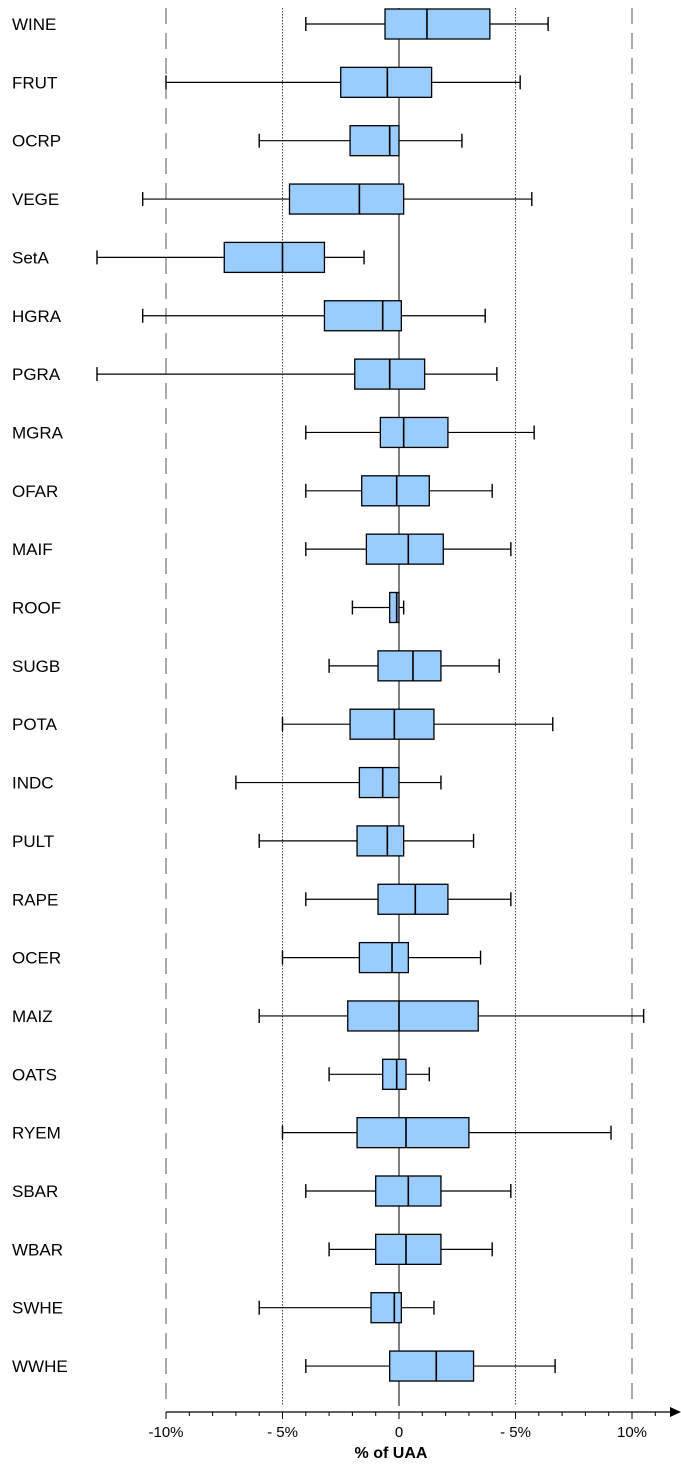 This screenshot has width=681, height=1468. What do you see at coordinates (37, 1249) in the screenshot?
I see `category-label: WBAR` at bounding box center [37, 1249].